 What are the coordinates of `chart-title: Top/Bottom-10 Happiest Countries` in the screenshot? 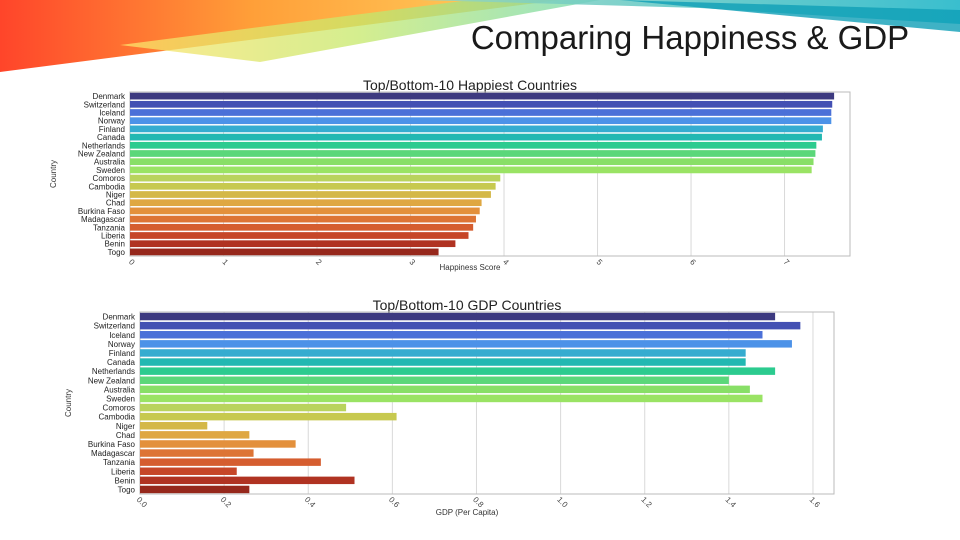 It's located at (470, 85).